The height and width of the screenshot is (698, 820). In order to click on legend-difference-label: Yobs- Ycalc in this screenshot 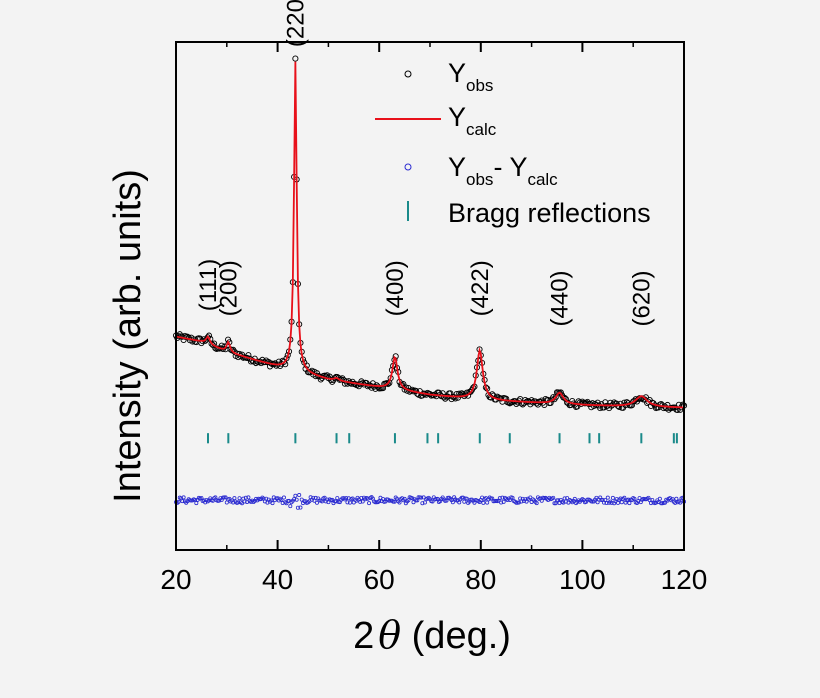, I will do `click(503, 170)`.